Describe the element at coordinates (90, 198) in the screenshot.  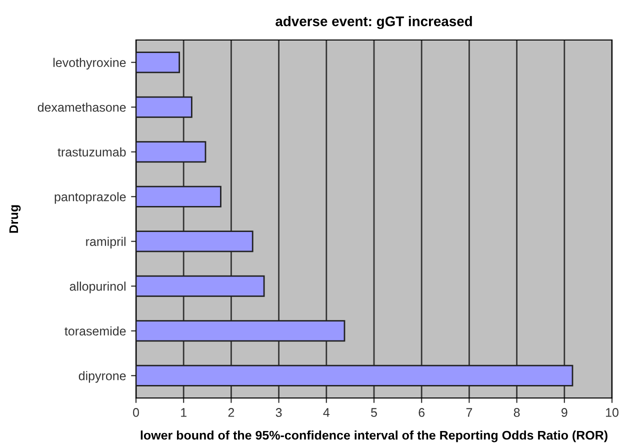
I see `y-tick-label: pantoprazole` at that location.